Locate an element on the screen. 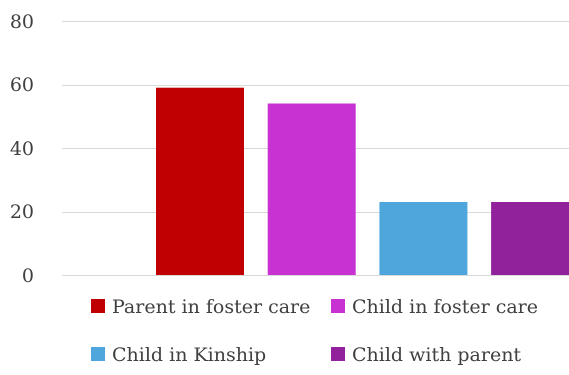 The image size is (569, 375). y-axis-tick-labels: 0 20 40 60 80 is located at coordinates (22, 149).